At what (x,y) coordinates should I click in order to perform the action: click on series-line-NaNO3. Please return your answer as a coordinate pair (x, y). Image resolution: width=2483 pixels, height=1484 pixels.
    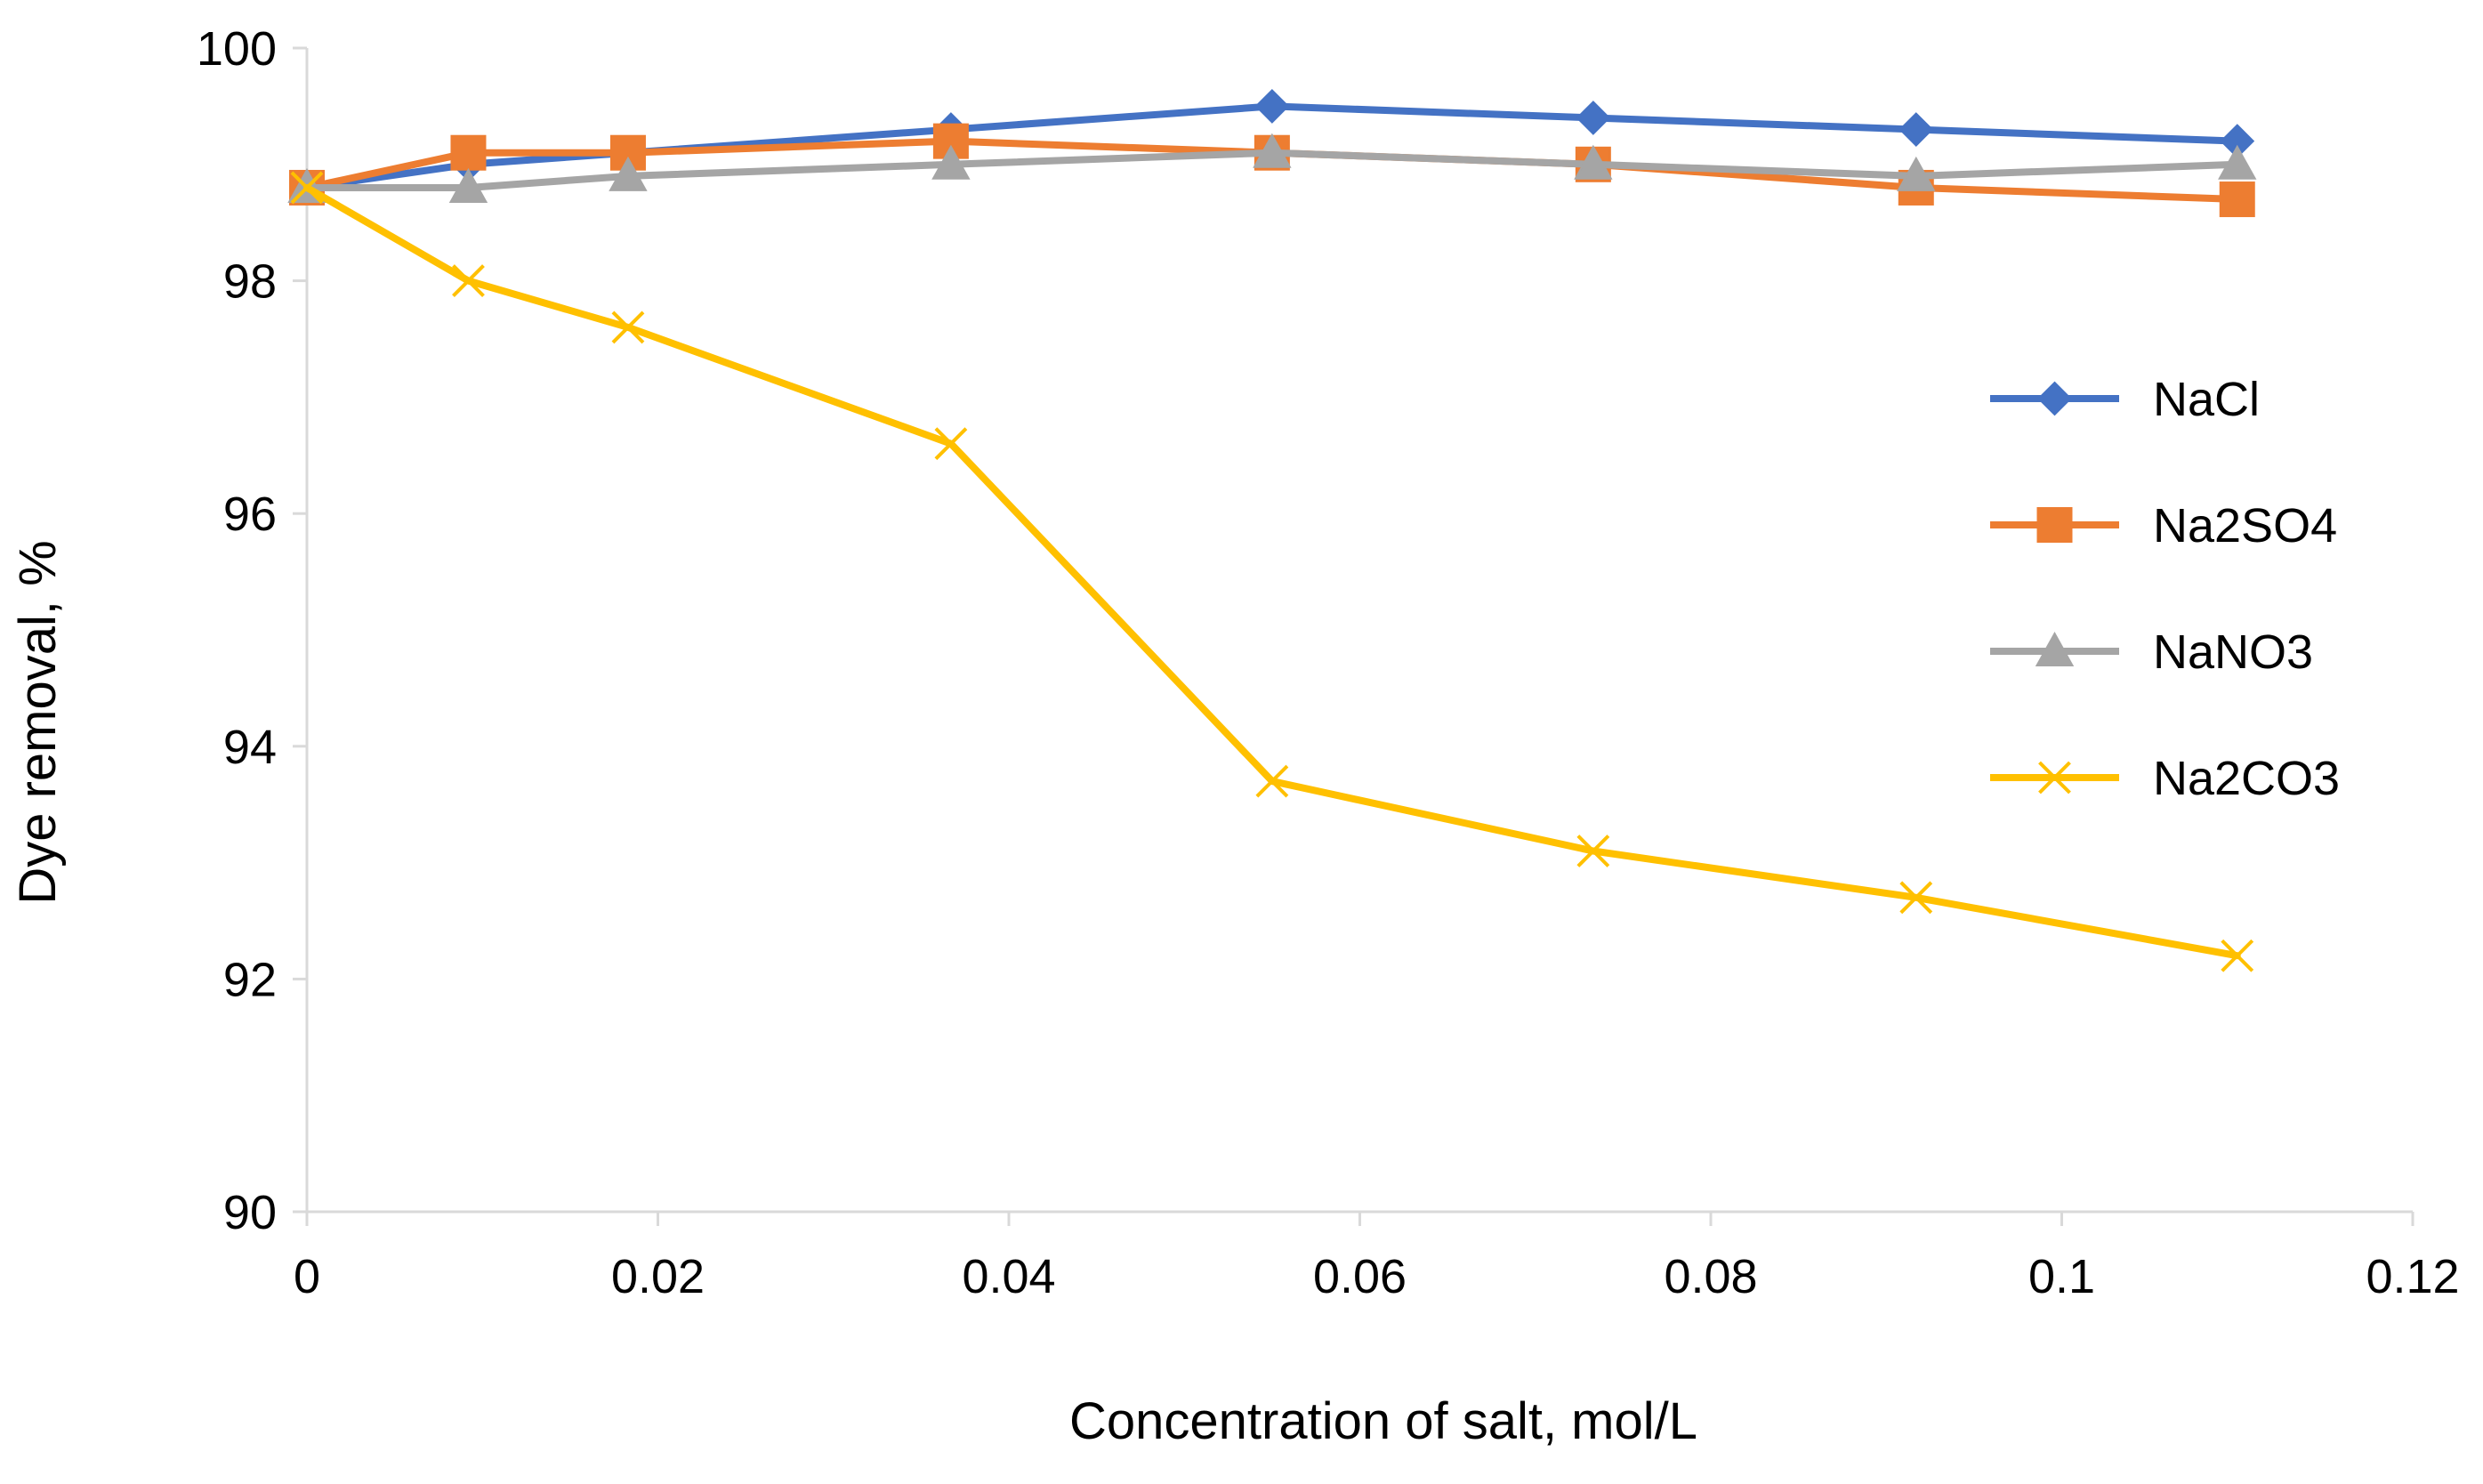
    Looking at the image, I should click on (1272, 170).